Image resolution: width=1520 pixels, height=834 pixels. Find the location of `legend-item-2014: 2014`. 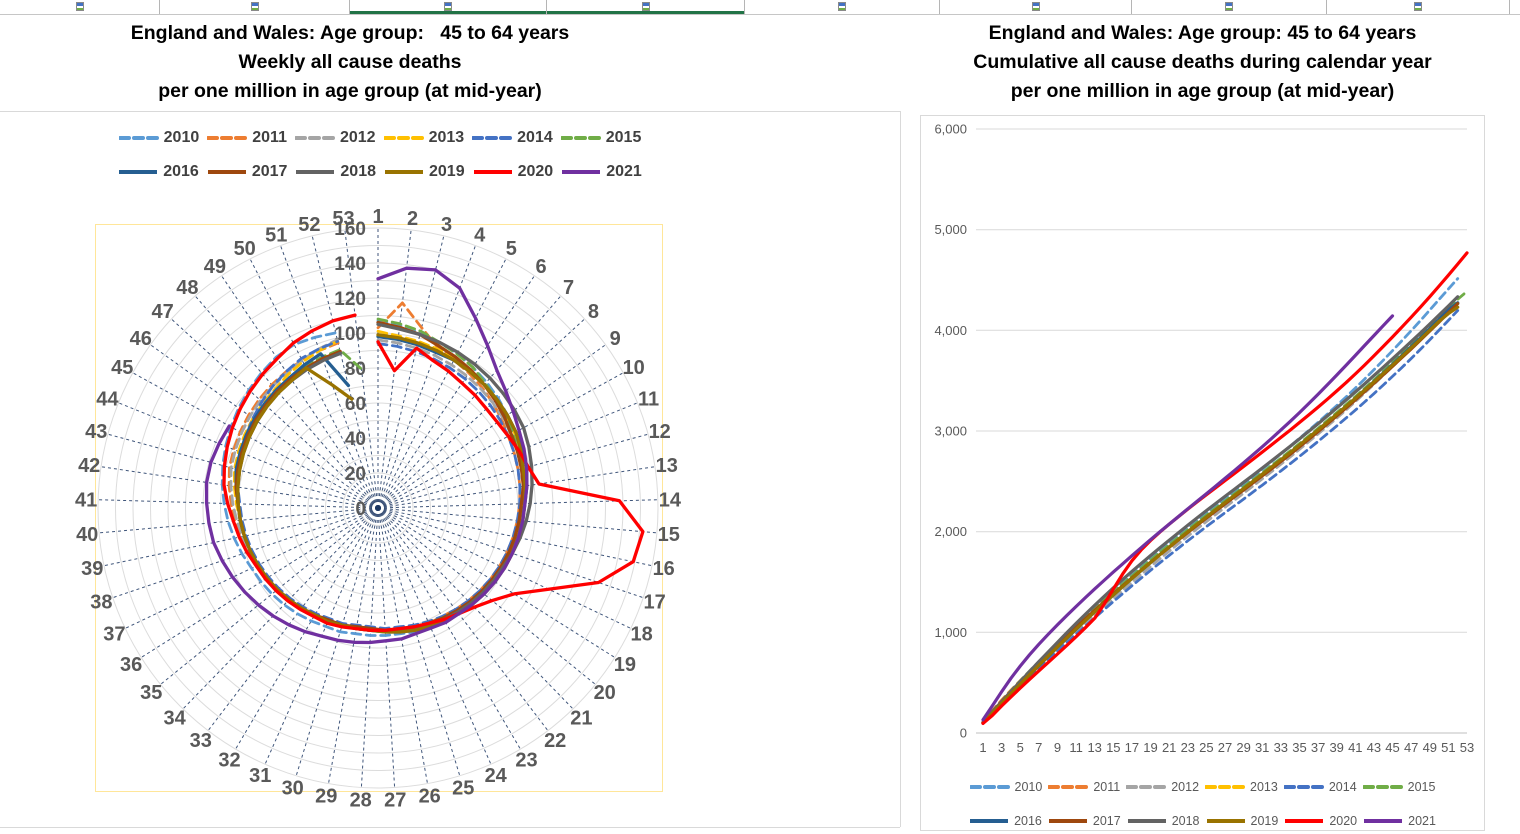

legend-item-2014: 2014 is located at coordinates (1320, 787).